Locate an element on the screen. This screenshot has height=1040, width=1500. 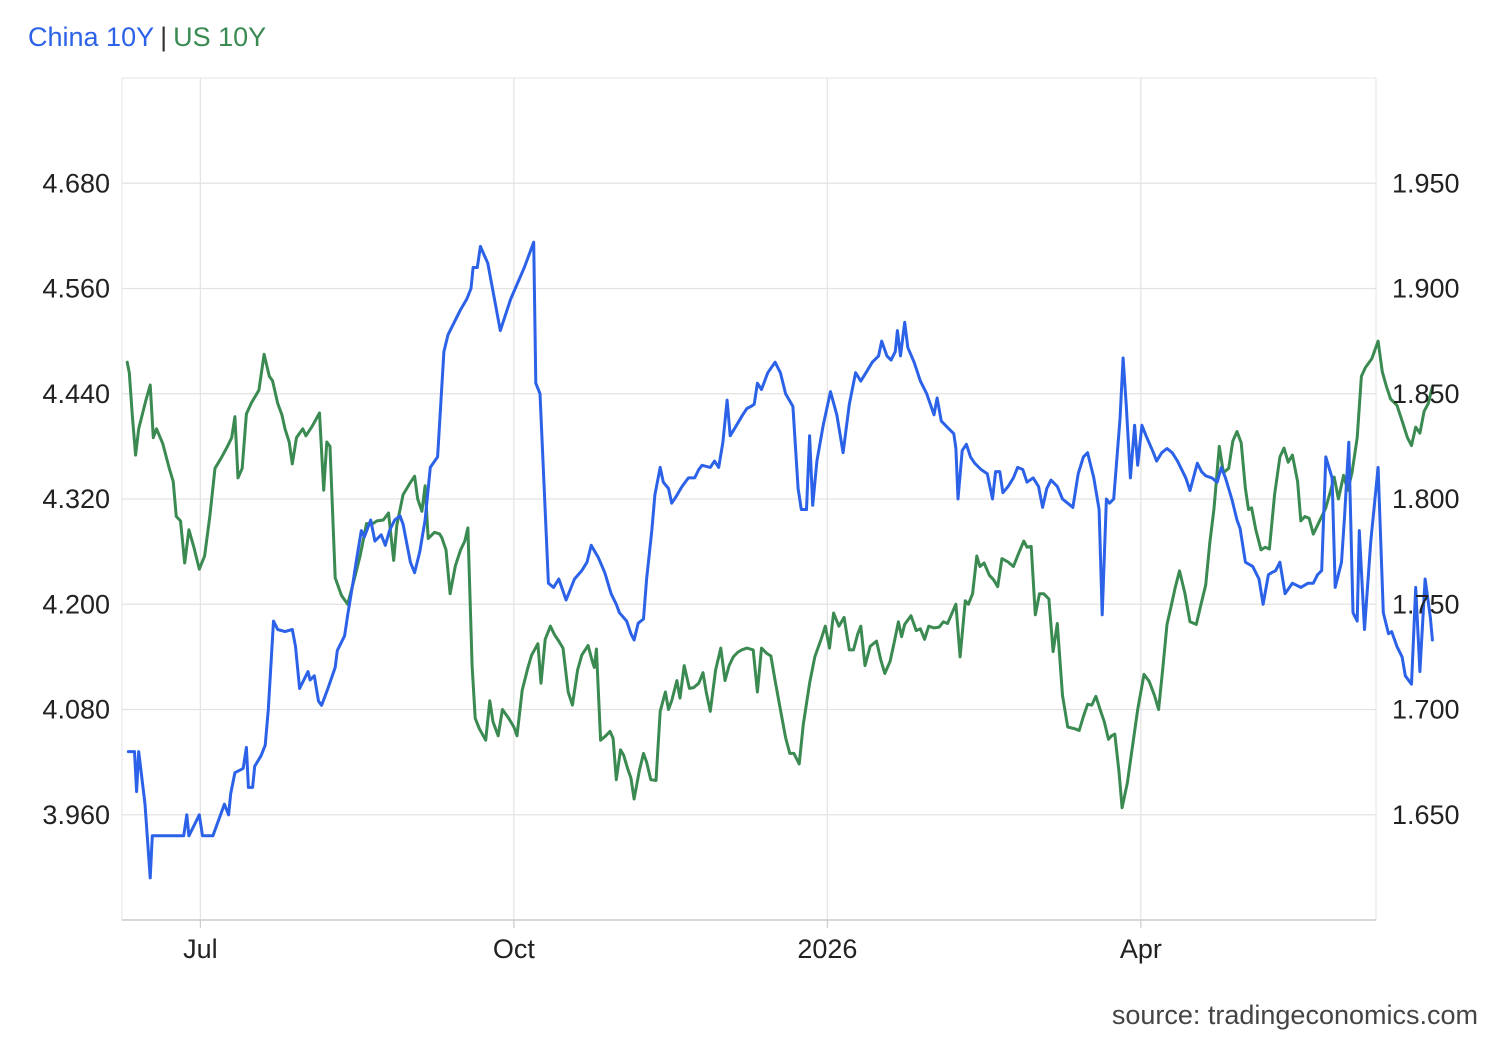
right-tick-label: 1.750 is located at coordinates (1426, 604).